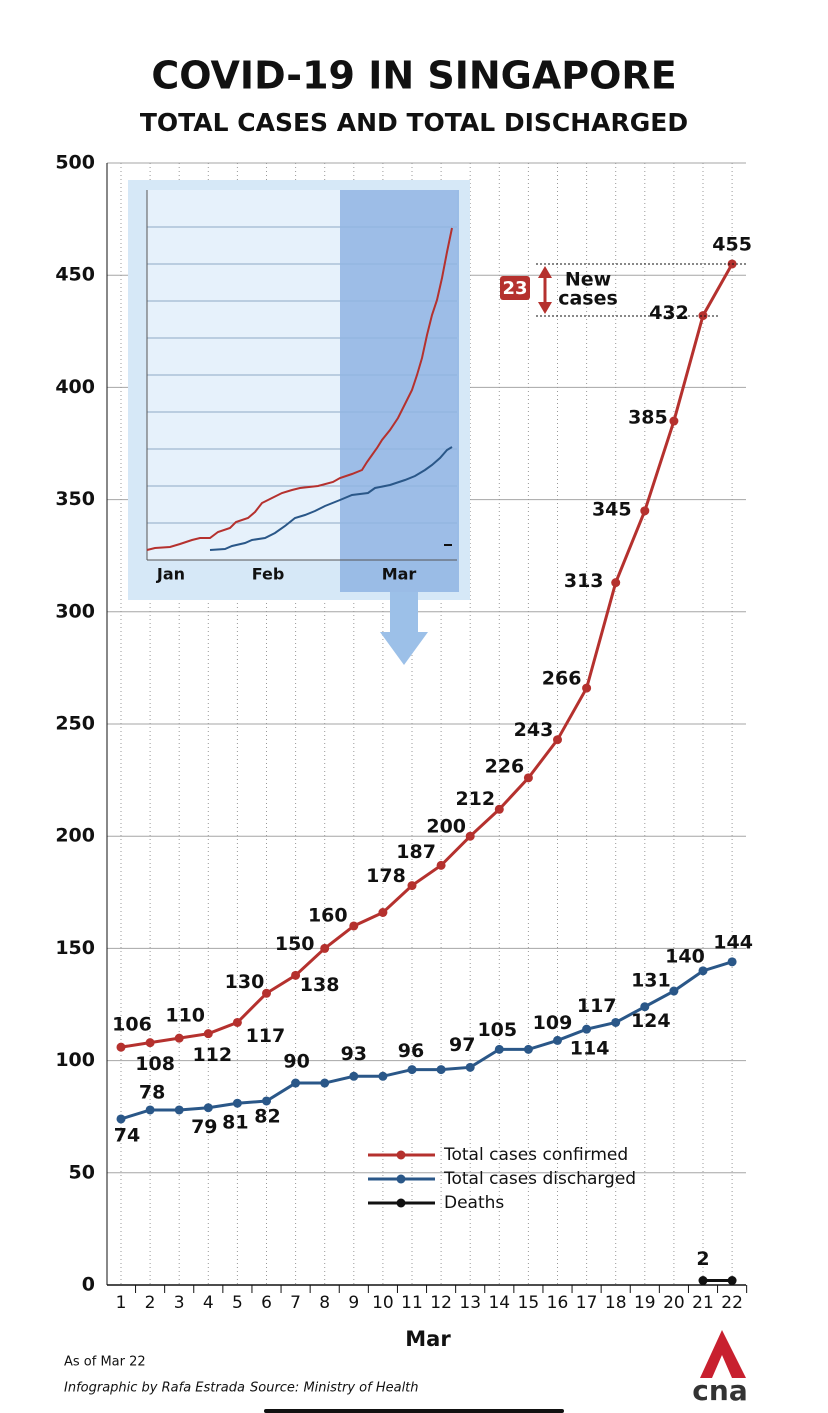 The height and width of the screenshot is (1413, 828). What do you see at coordinates (404, 648) in the screenshot?
I see `inset-arrow` at bounding box center [404, 648].